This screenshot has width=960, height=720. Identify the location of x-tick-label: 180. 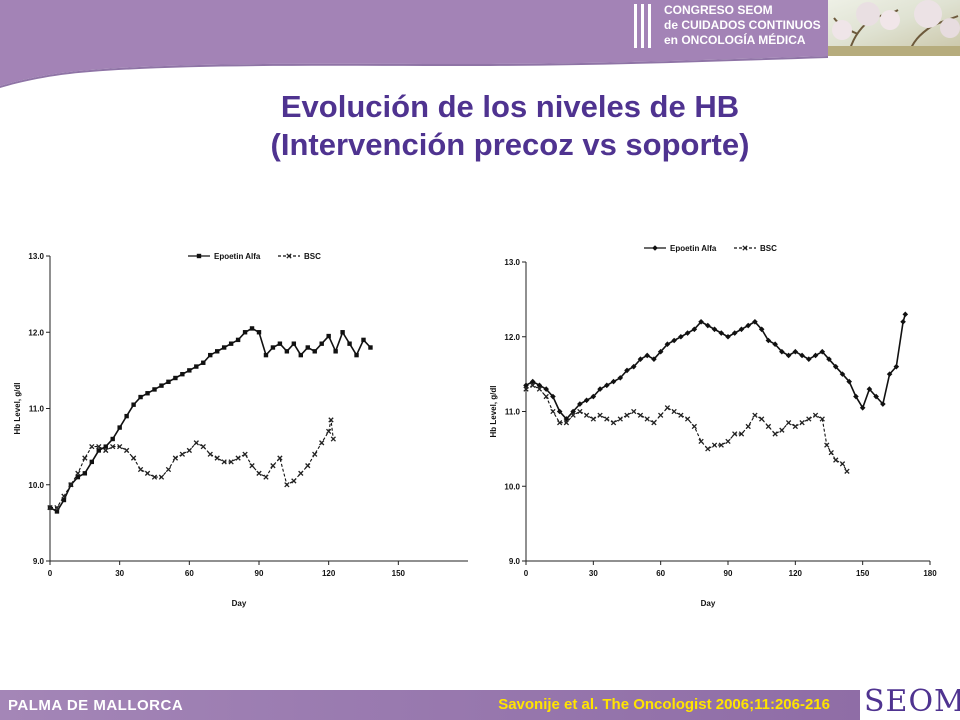
(930, 573).